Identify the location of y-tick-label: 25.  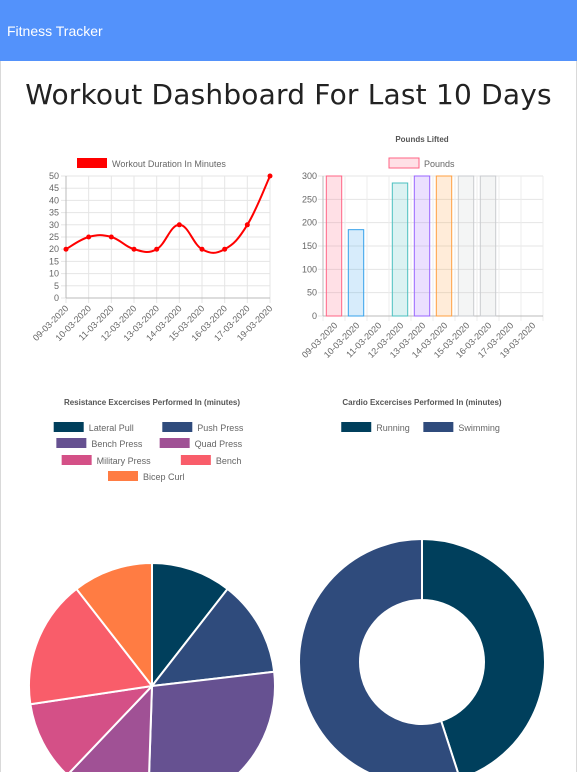
(54, 237).